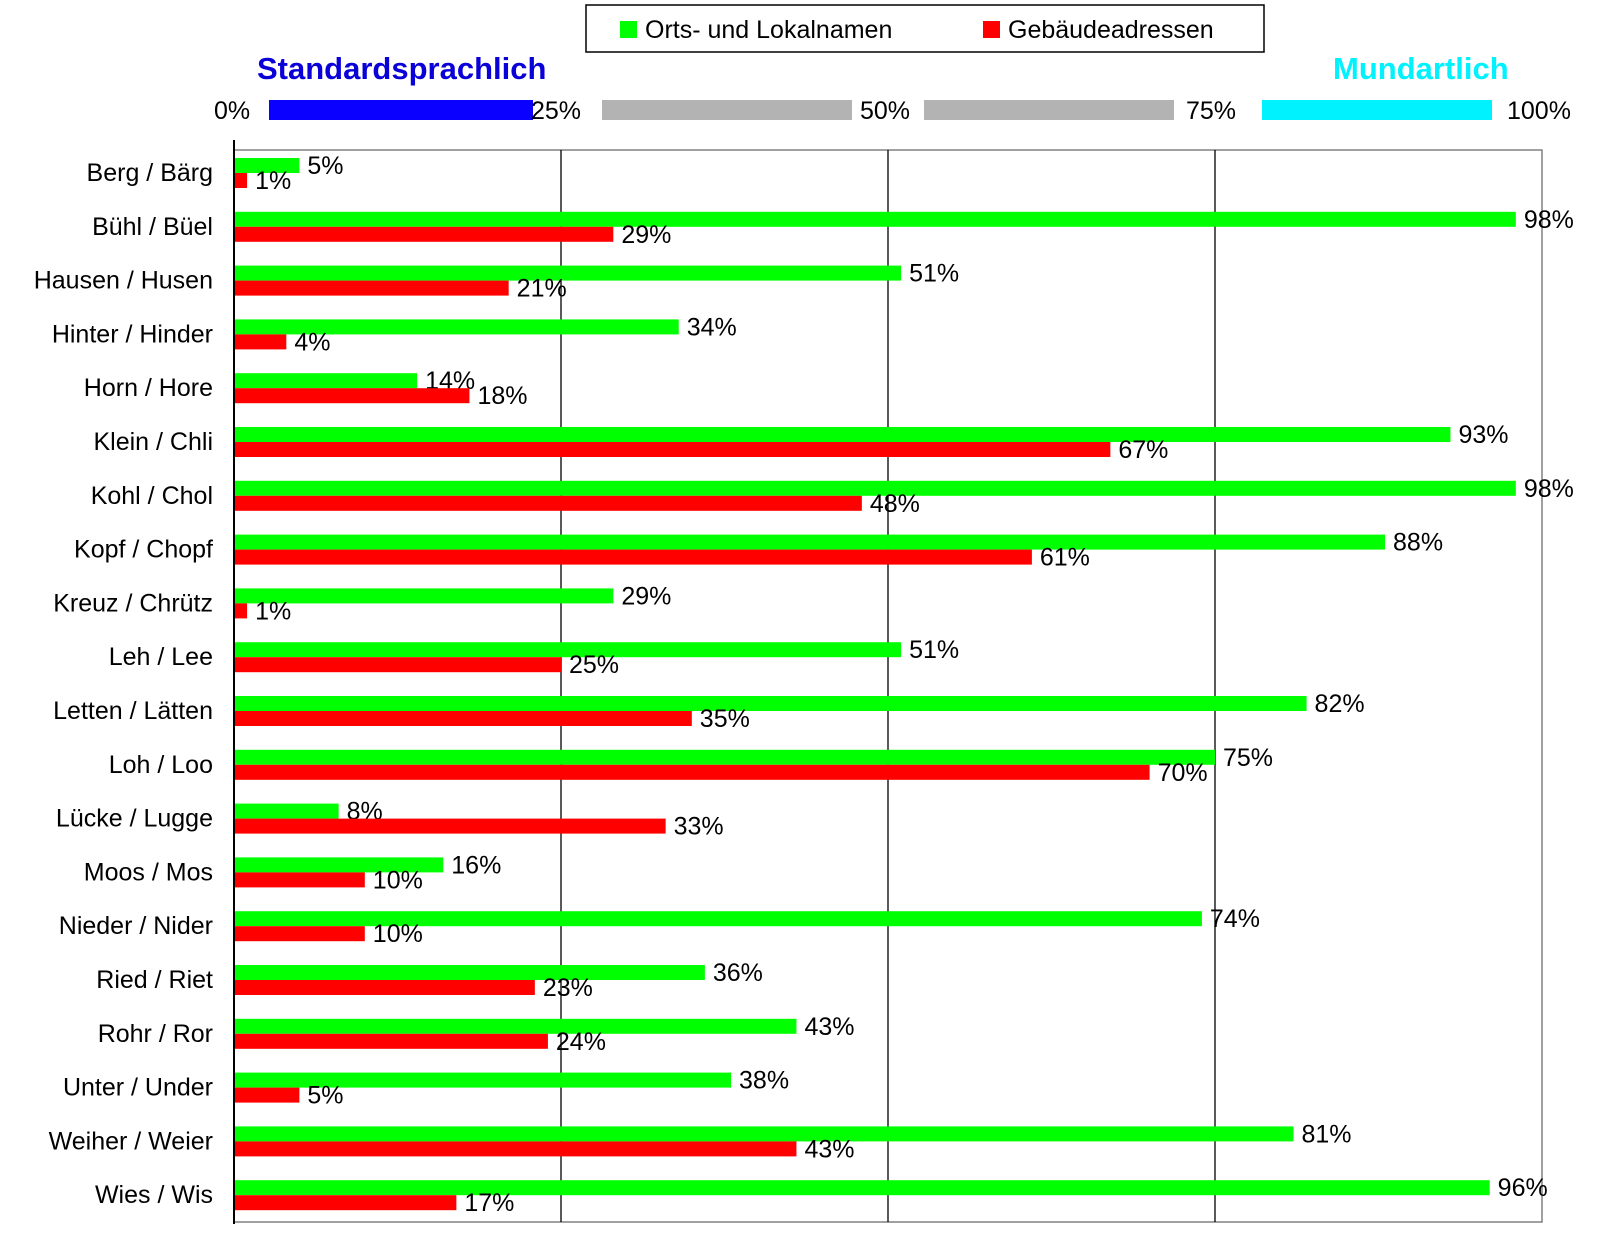 Image resolution: width=1599 pixels, height=1237 pixels. I want to click on category-label: Hausen / Husen, so click(123, 281).